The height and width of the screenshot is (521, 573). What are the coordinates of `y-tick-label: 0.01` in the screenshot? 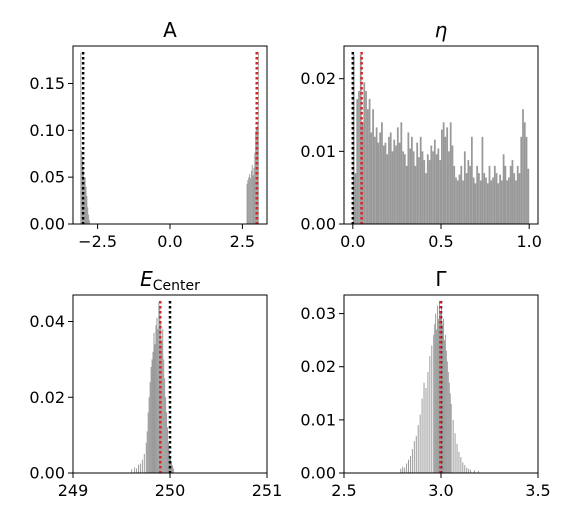 It's located at (318, 151).